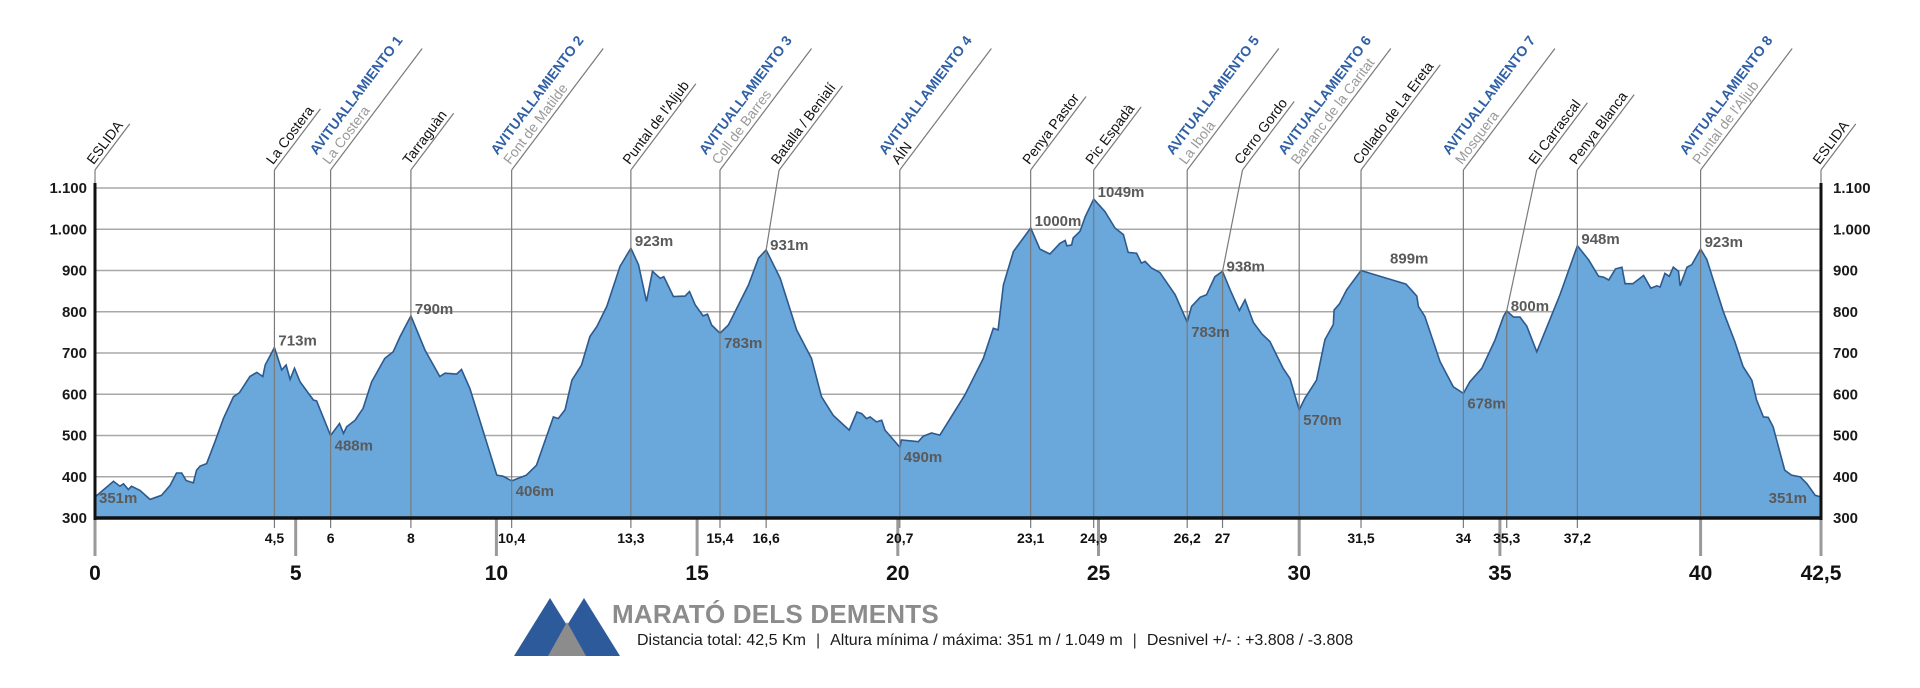 The width and height of the screenshot is (1920, 688). What do you see at coordinates (1246, 266) in the screenshot?
I see `elevation-label: 938m` at bounding box center [1246, 266].